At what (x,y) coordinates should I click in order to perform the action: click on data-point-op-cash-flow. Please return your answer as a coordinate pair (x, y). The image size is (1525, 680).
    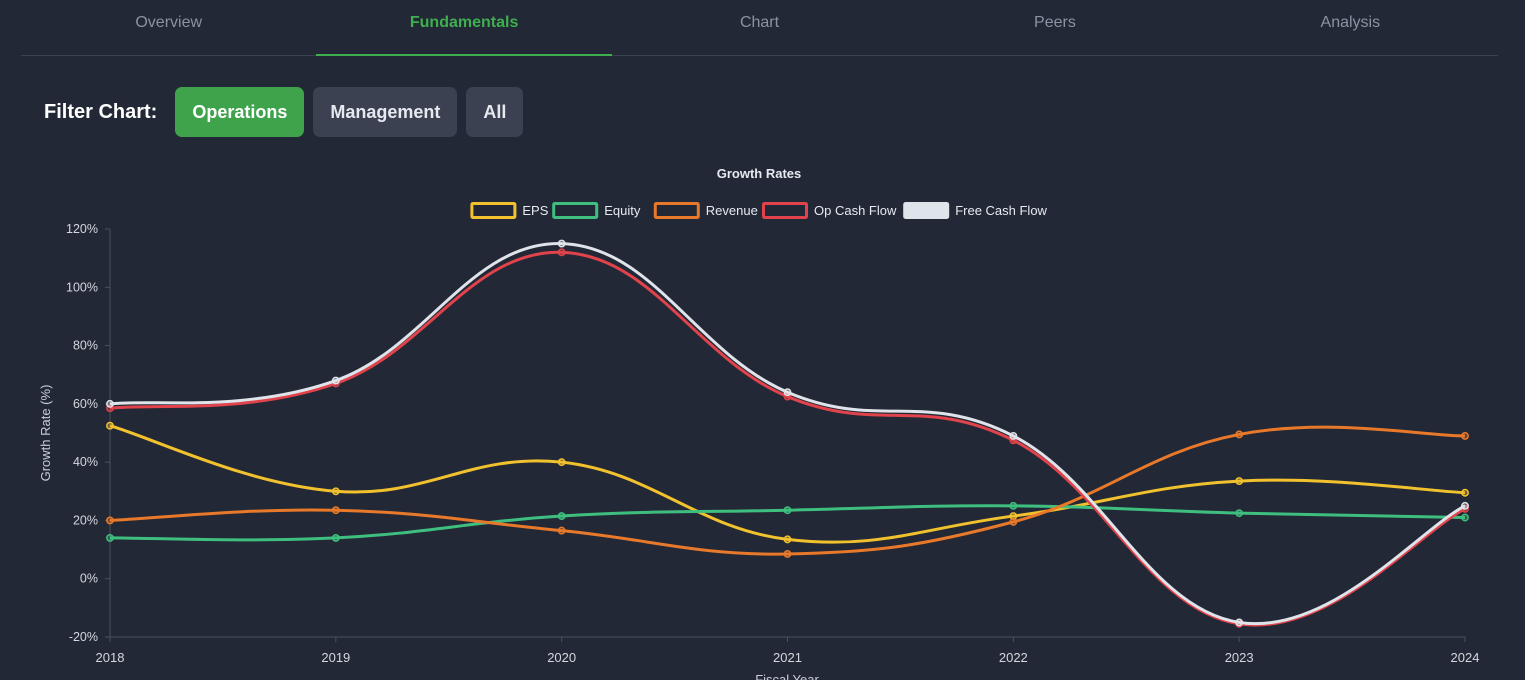
    Looking at the image, I should click on (561, 252).